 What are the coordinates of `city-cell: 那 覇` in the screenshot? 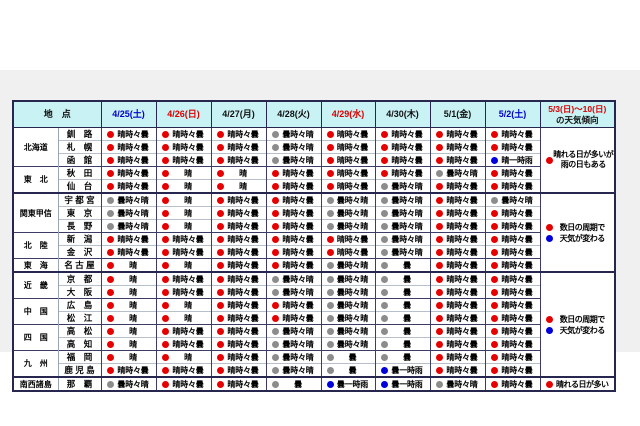 It's located at (79, 383).